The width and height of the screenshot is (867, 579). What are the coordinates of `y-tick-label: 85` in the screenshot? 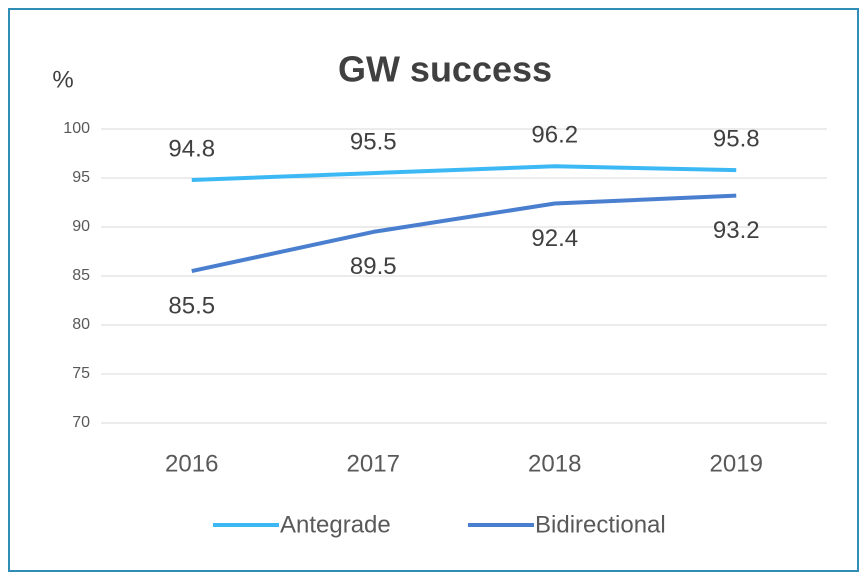 It's located at (81, 275).